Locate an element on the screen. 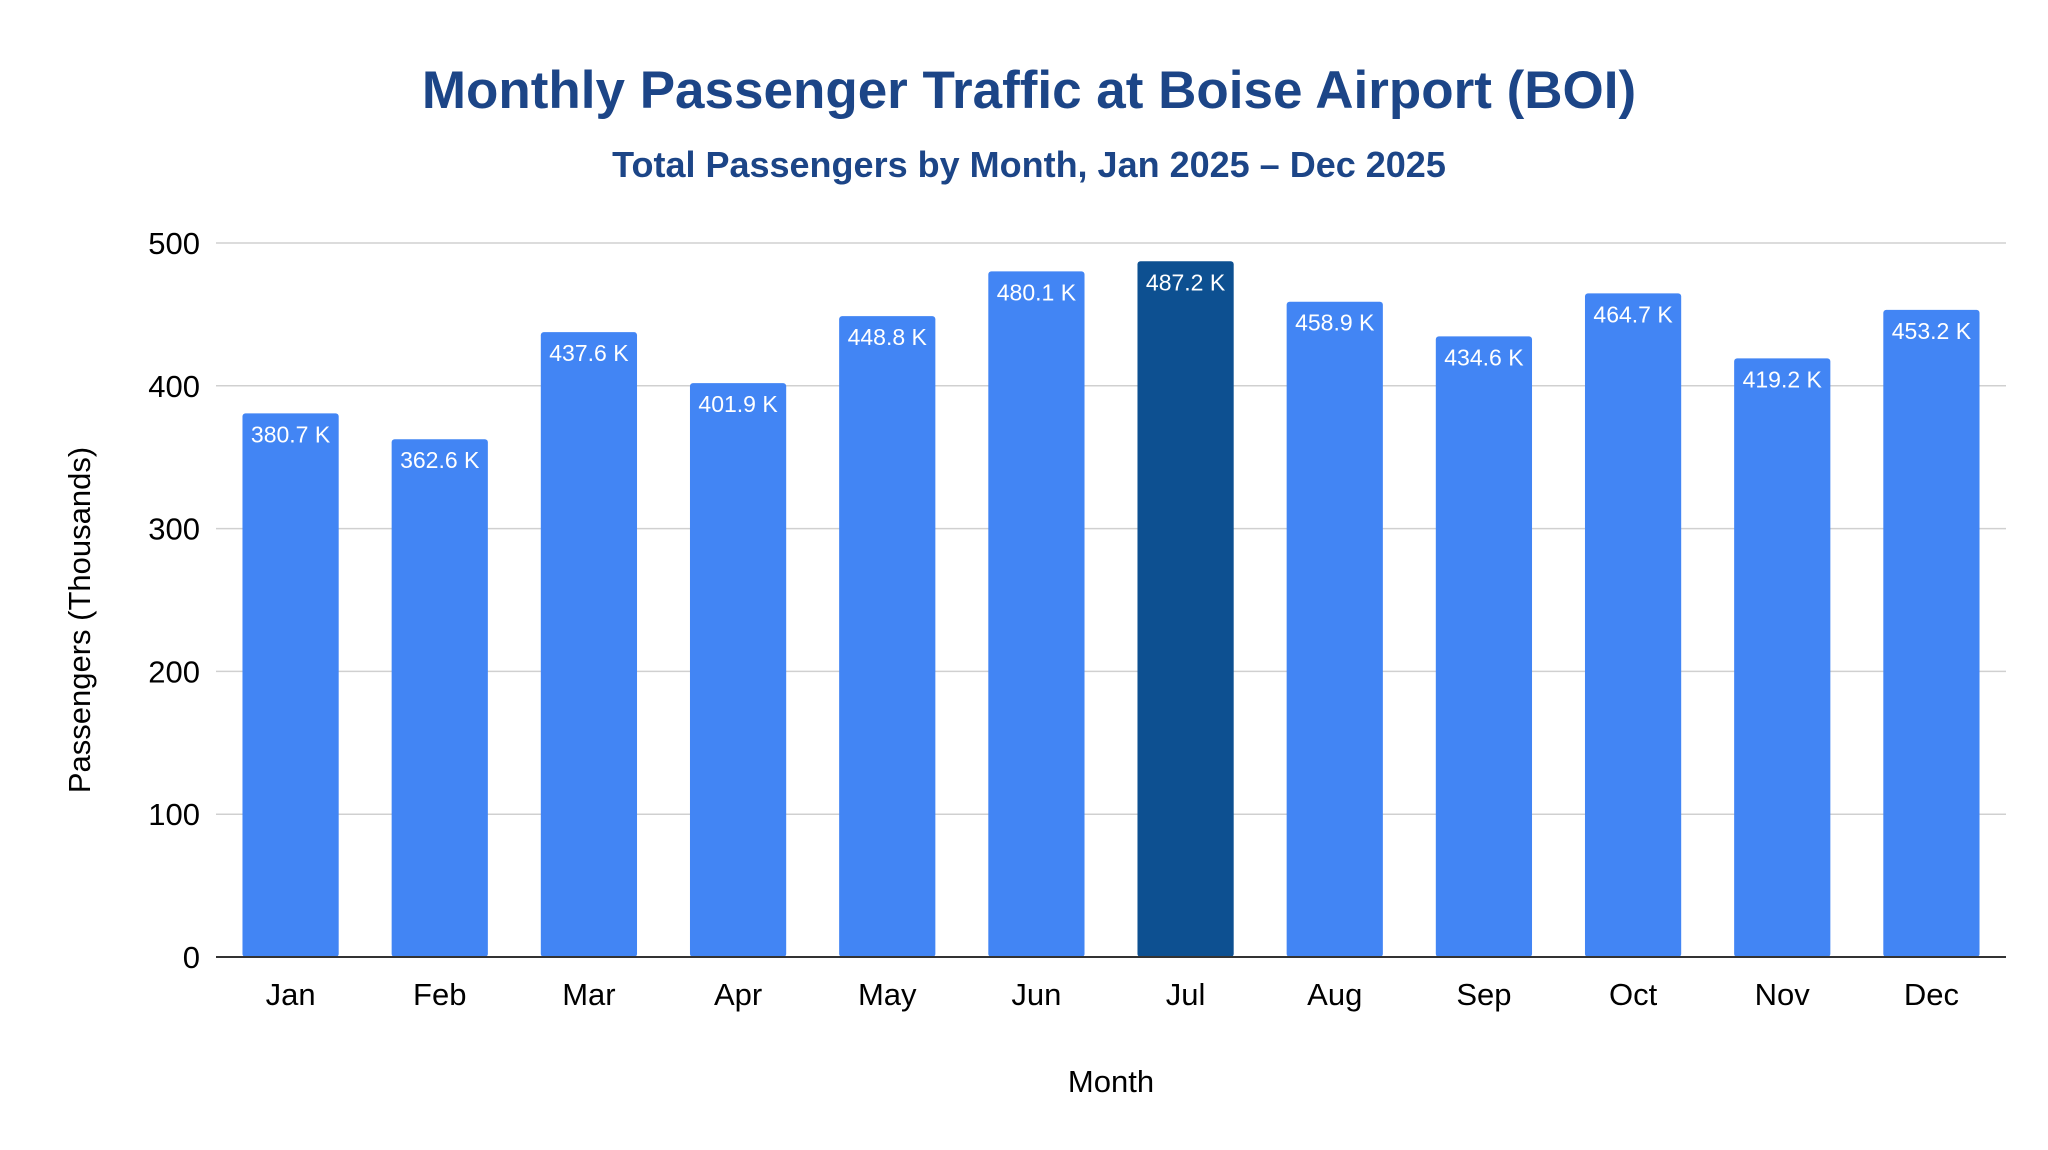 The height and width of the screenshot is (1150, 2048). data-label-jan: 380.7 K is located at coordinates (291, 434).